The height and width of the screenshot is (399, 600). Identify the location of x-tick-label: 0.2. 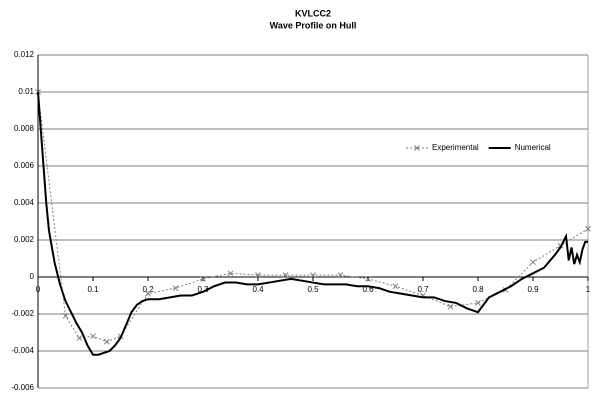
(148, 289).